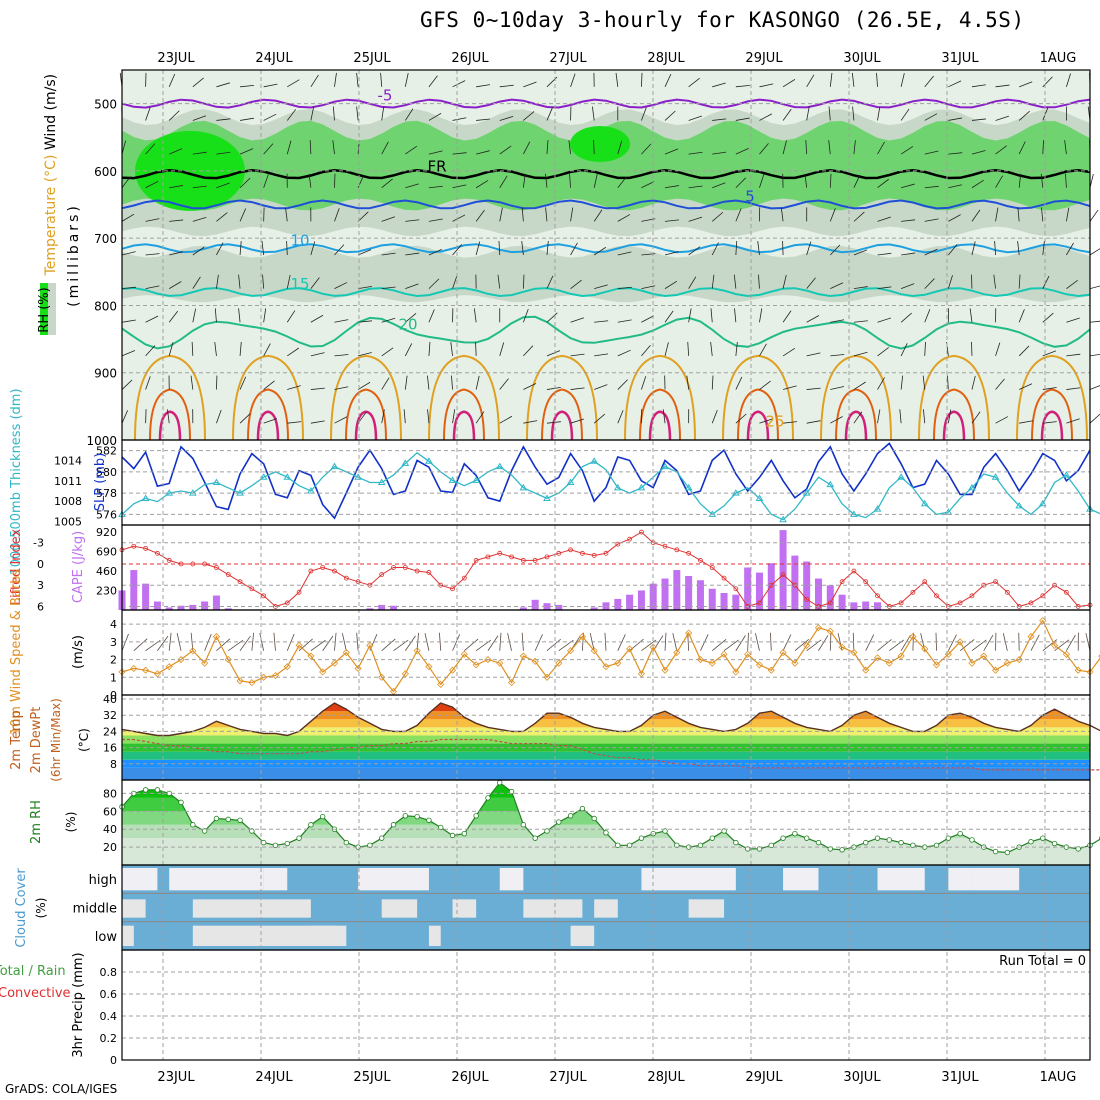 The height and width of the screenshot is (1100, 1100). Describe the element at coordinates (110, 715) in the screenshot. I see `temp-tick-label: 32` at that location.